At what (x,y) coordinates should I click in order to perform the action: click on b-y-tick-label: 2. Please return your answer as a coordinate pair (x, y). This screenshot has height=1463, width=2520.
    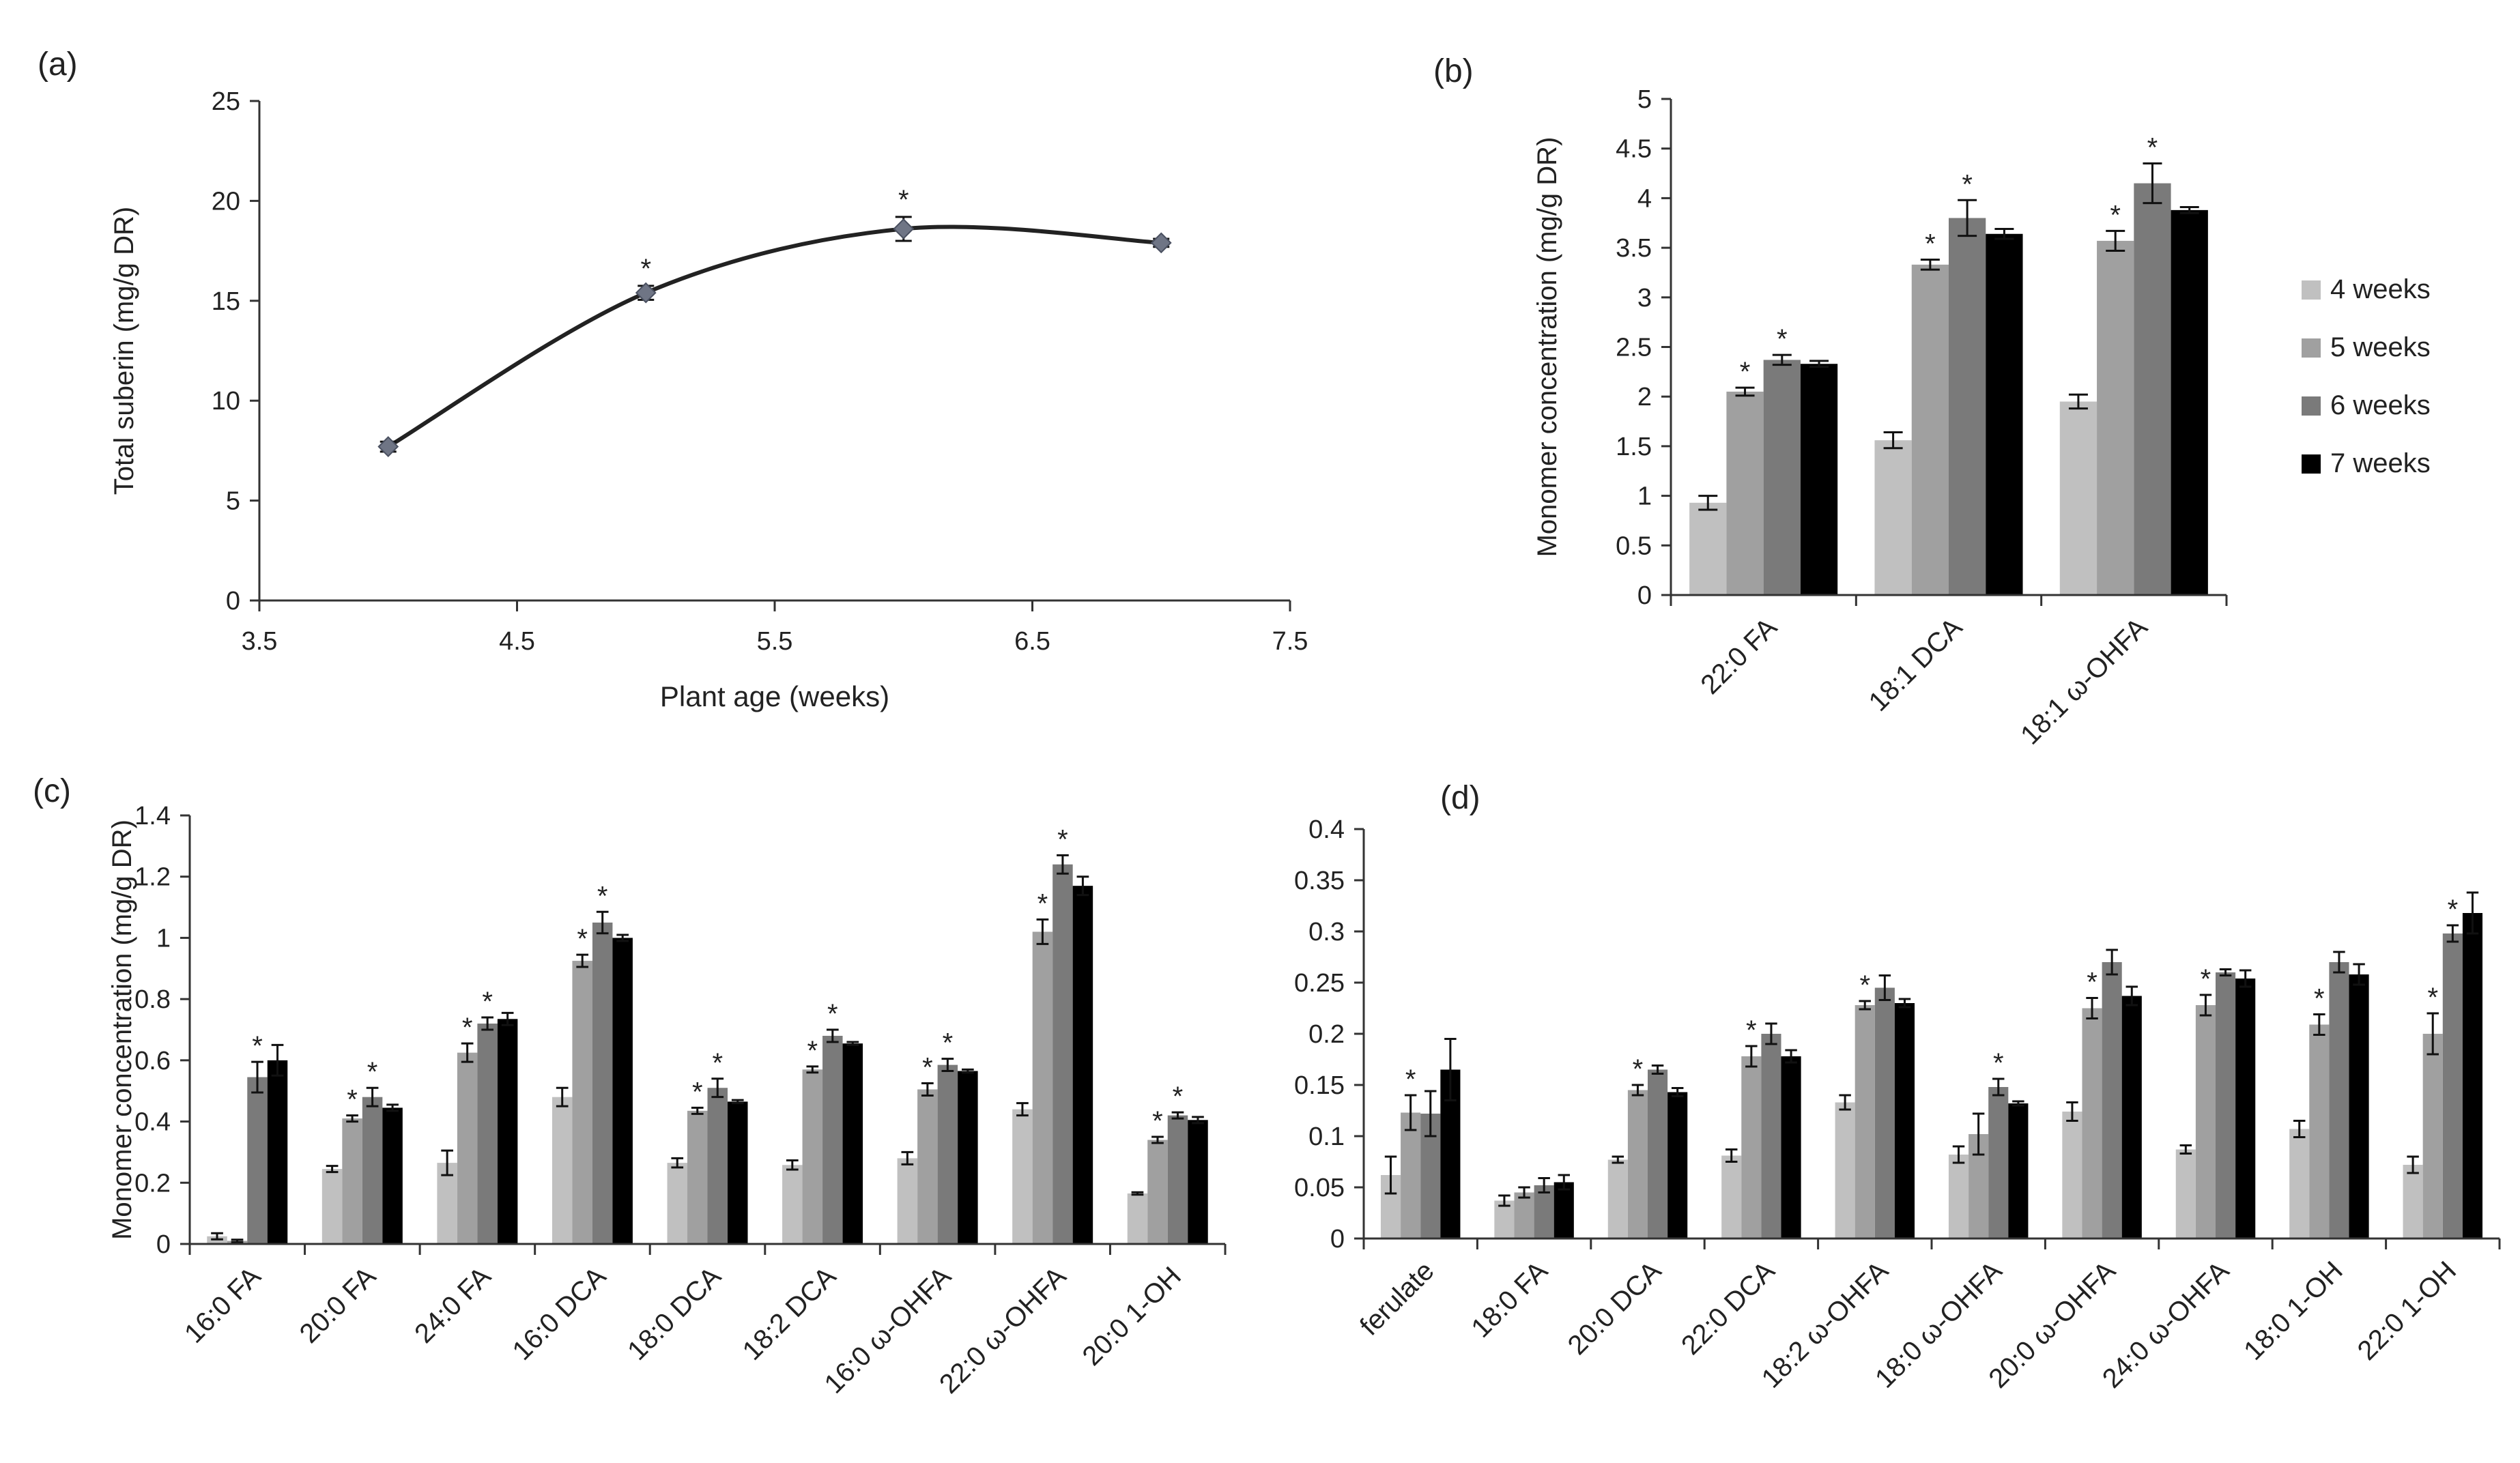
    Looking at the image, I should click on (1644, 397).